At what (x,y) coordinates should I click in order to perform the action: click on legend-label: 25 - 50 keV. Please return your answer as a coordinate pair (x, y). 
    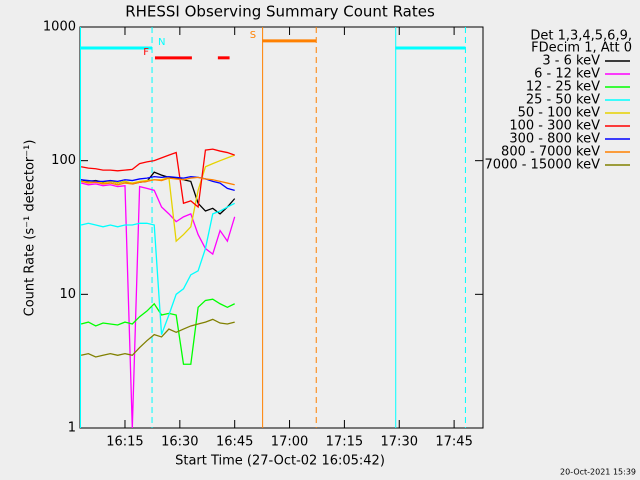
    Looking at the image, I should click on (563, 100).